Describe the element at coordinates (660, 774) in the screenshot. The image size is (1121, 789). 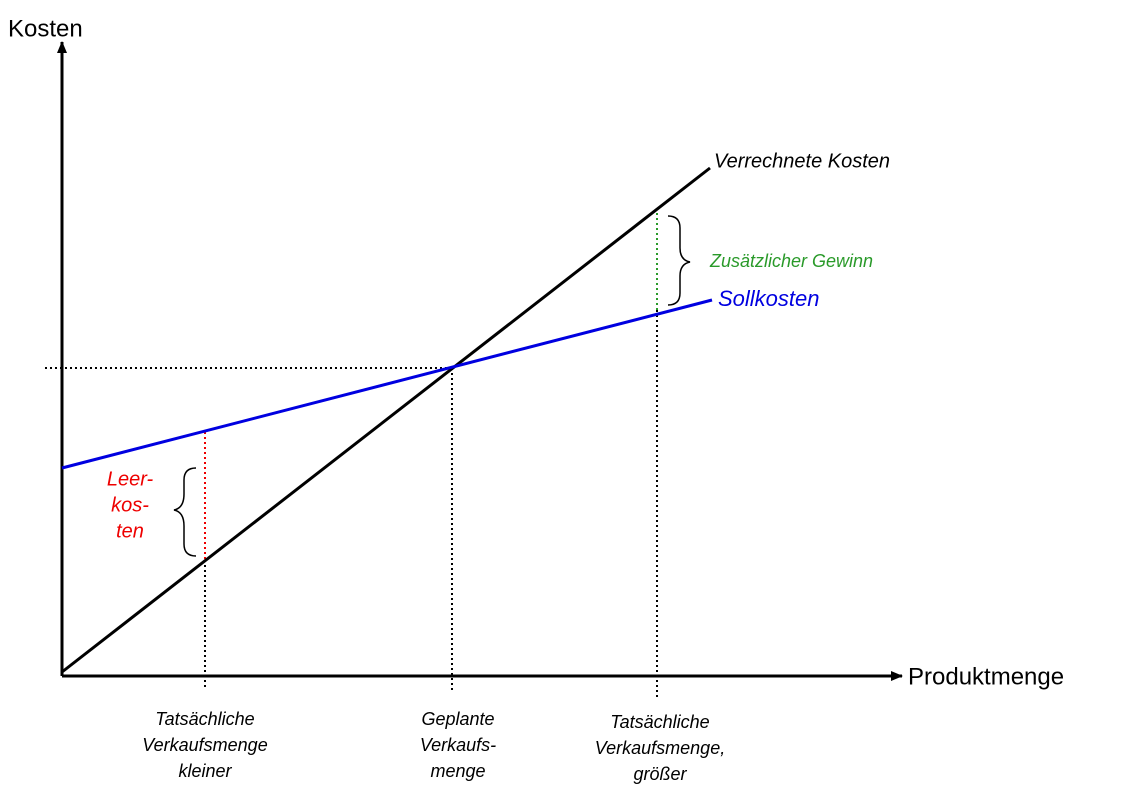
I see `x-label: größer` at that location.